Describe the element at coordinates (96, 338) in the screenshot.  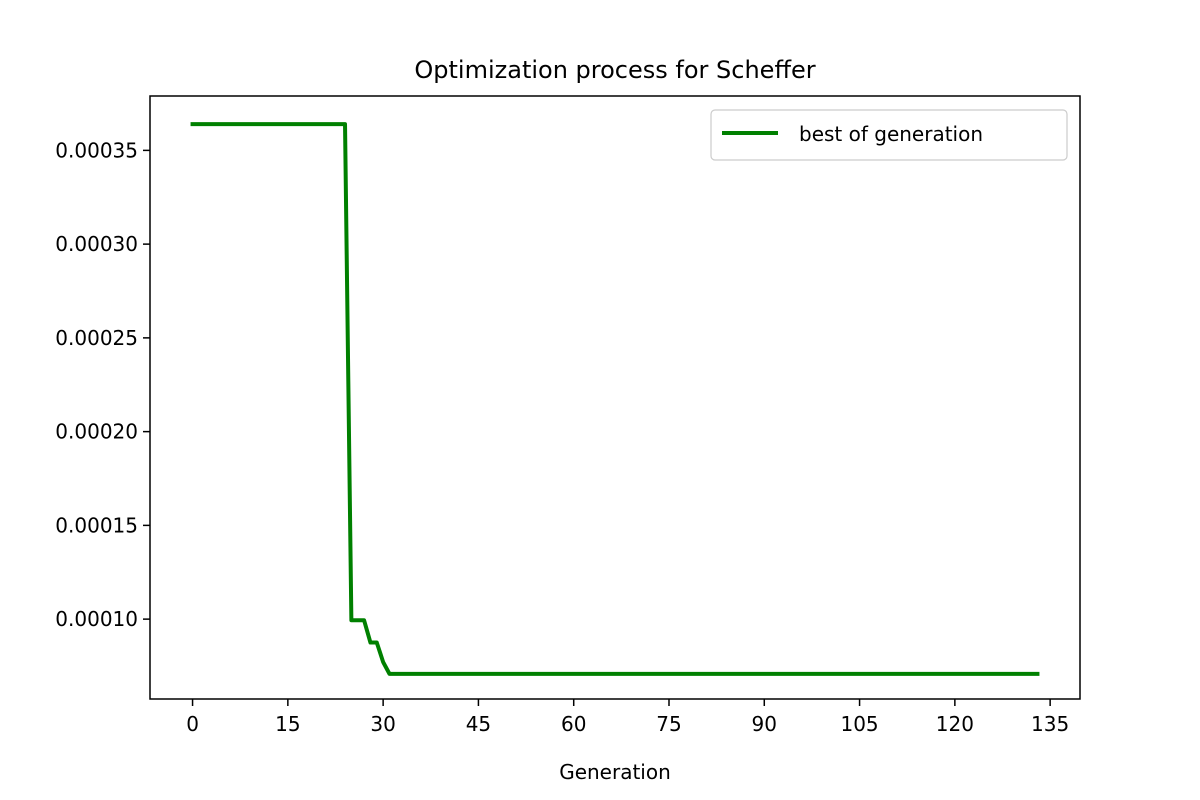
I see `y-tick-label: 0.00025` at that location.